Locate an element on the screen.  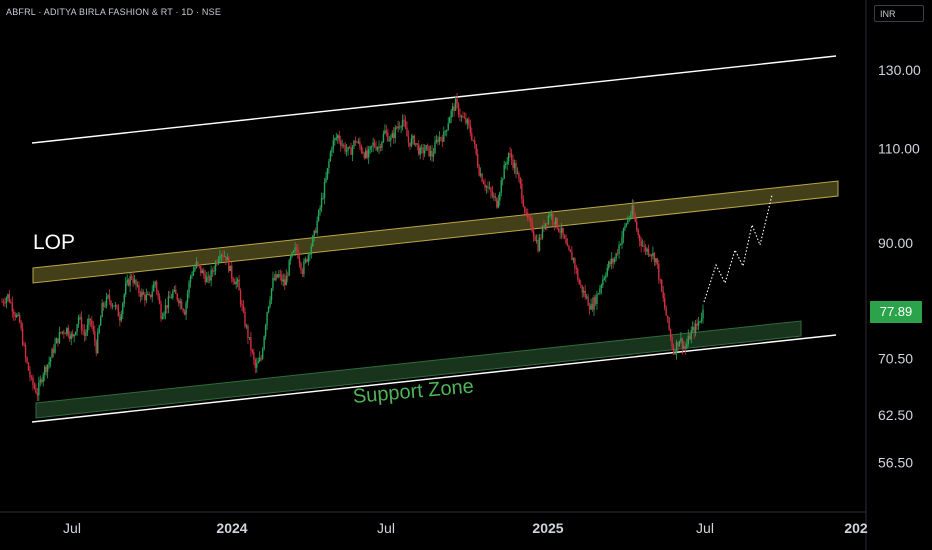
price-tick-label: 56.50 is located at coordinates (895, 463).